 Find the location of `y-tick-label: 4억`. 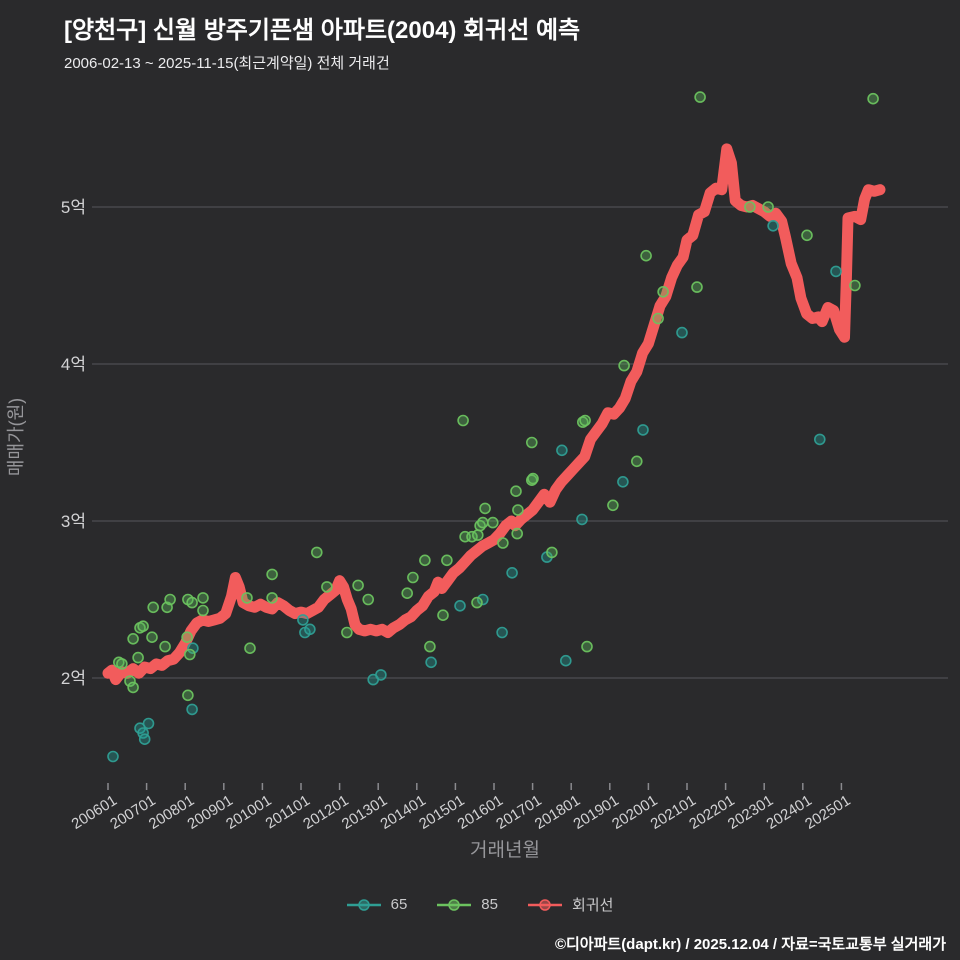

y-tick-label: 4억 is located at coordinates (73, 364).